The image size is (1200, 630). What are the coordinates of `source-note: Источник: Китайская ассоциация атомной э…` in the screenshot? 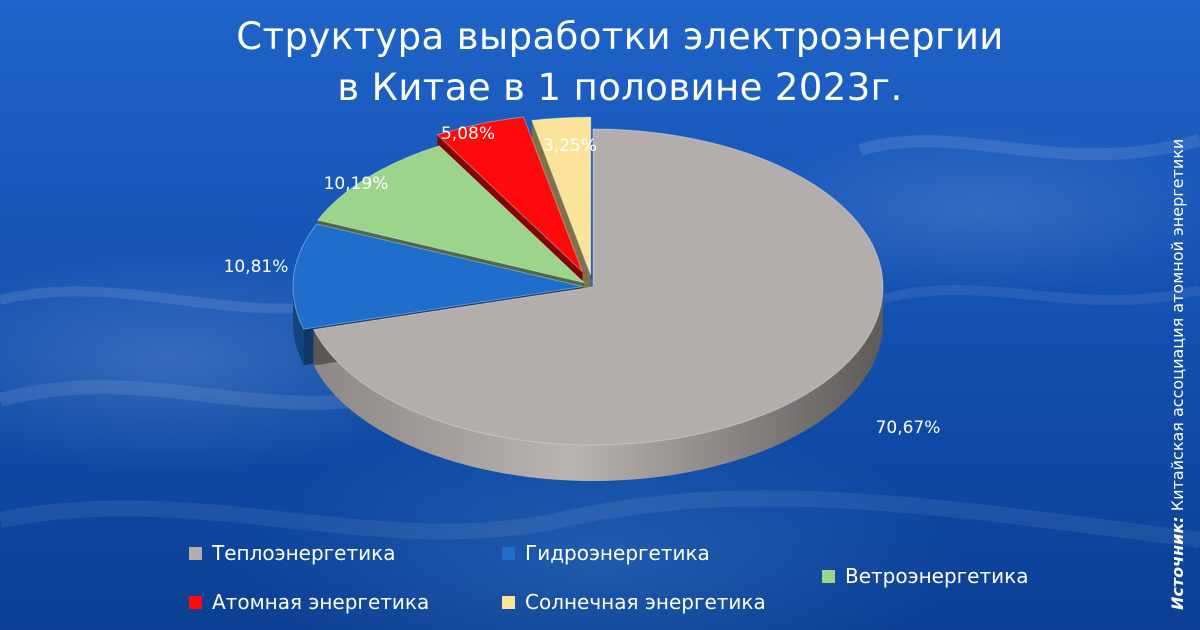 It's located at (1177, 374).